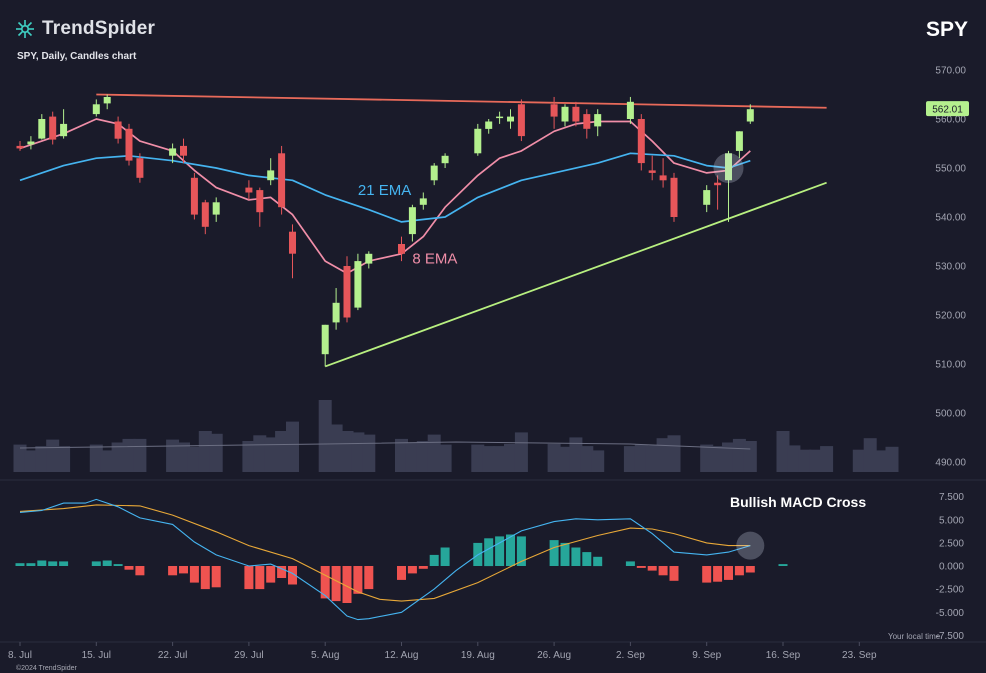 Image resolution: width=986 pixels, height=673 pixels. Describe the element at coordinates (385, 445) in the screenshot. I see `volume-average-line` at that location.